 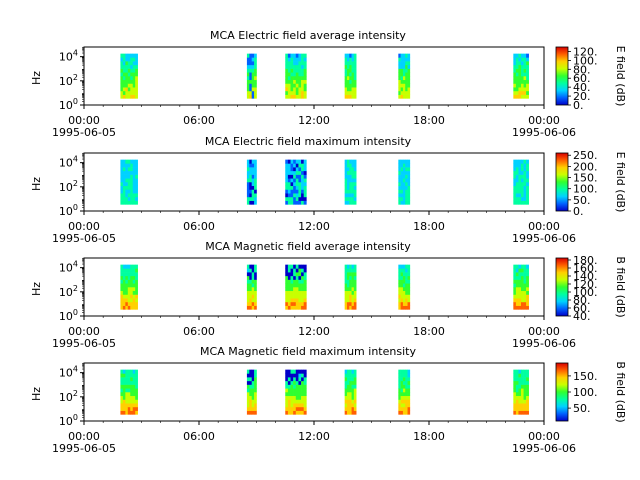 What do you see at coordinates (84, 238) in the screenshot?
I see `x-date-start: 1995-06-05` at bounding box center [84, 238].